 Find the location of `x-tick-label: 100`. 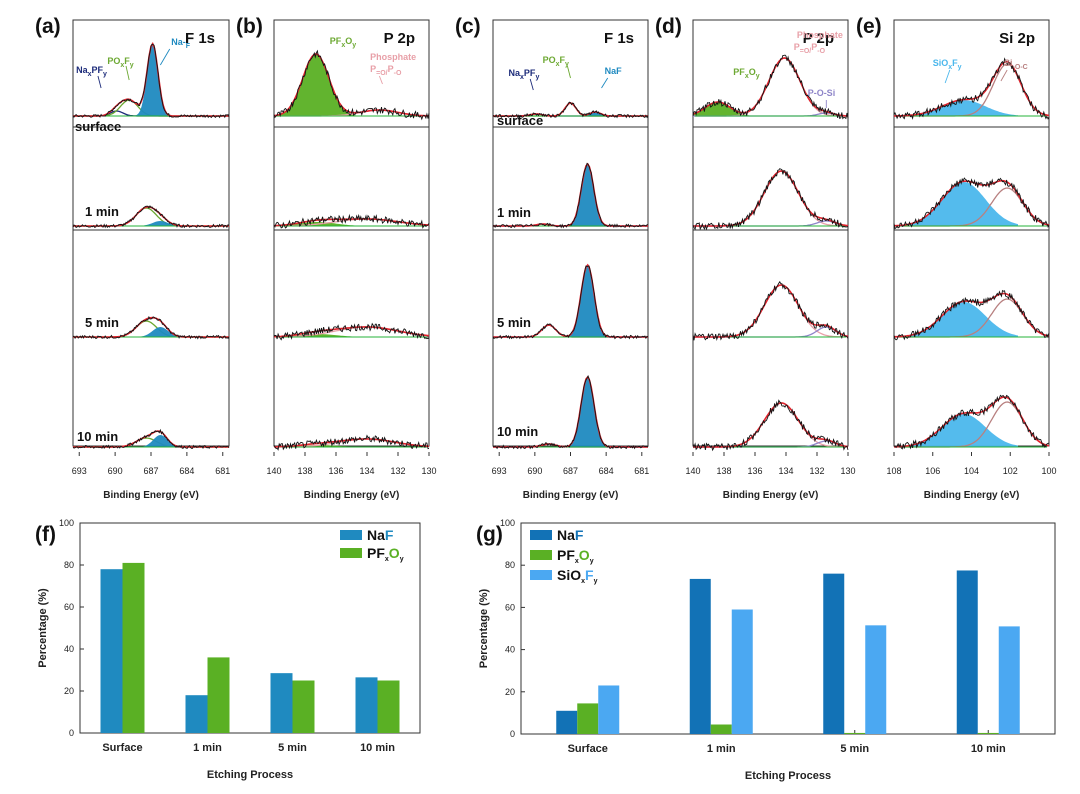

x-tick-label: 100 is located at coordinates (1048, 471).